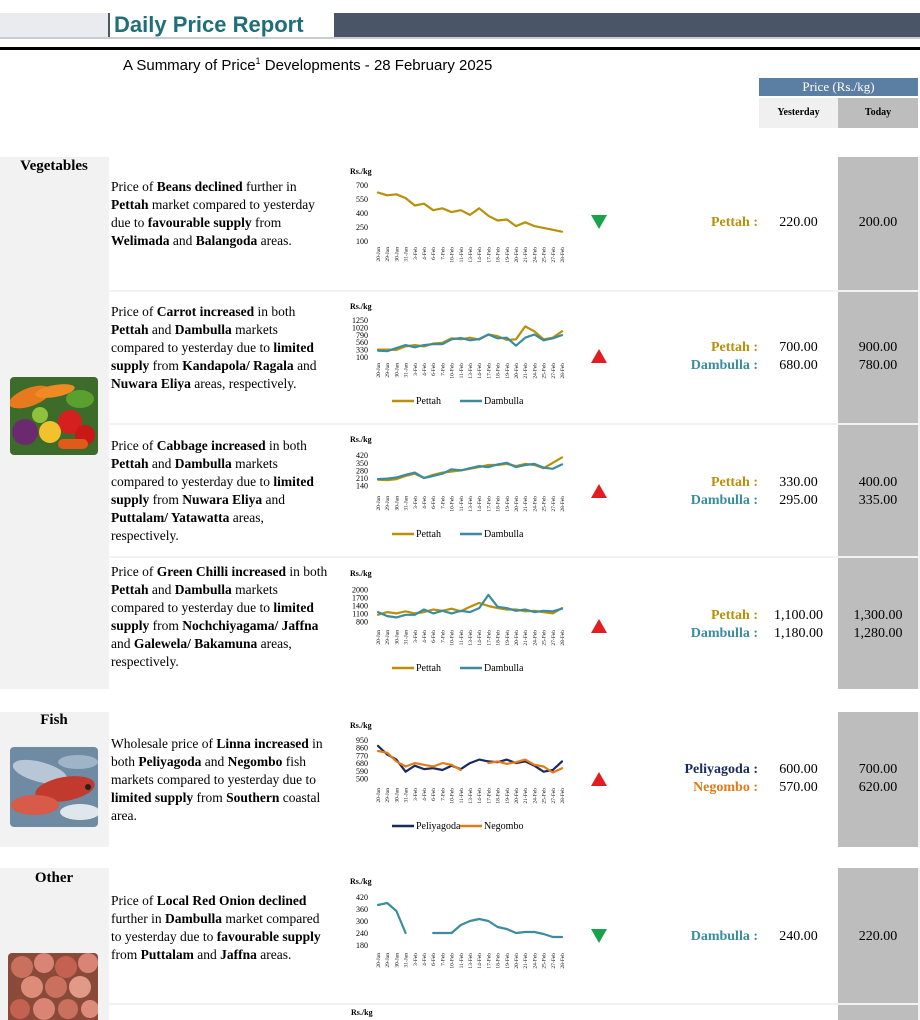  I want to click on today-price: 620.00, so click(878, 787).